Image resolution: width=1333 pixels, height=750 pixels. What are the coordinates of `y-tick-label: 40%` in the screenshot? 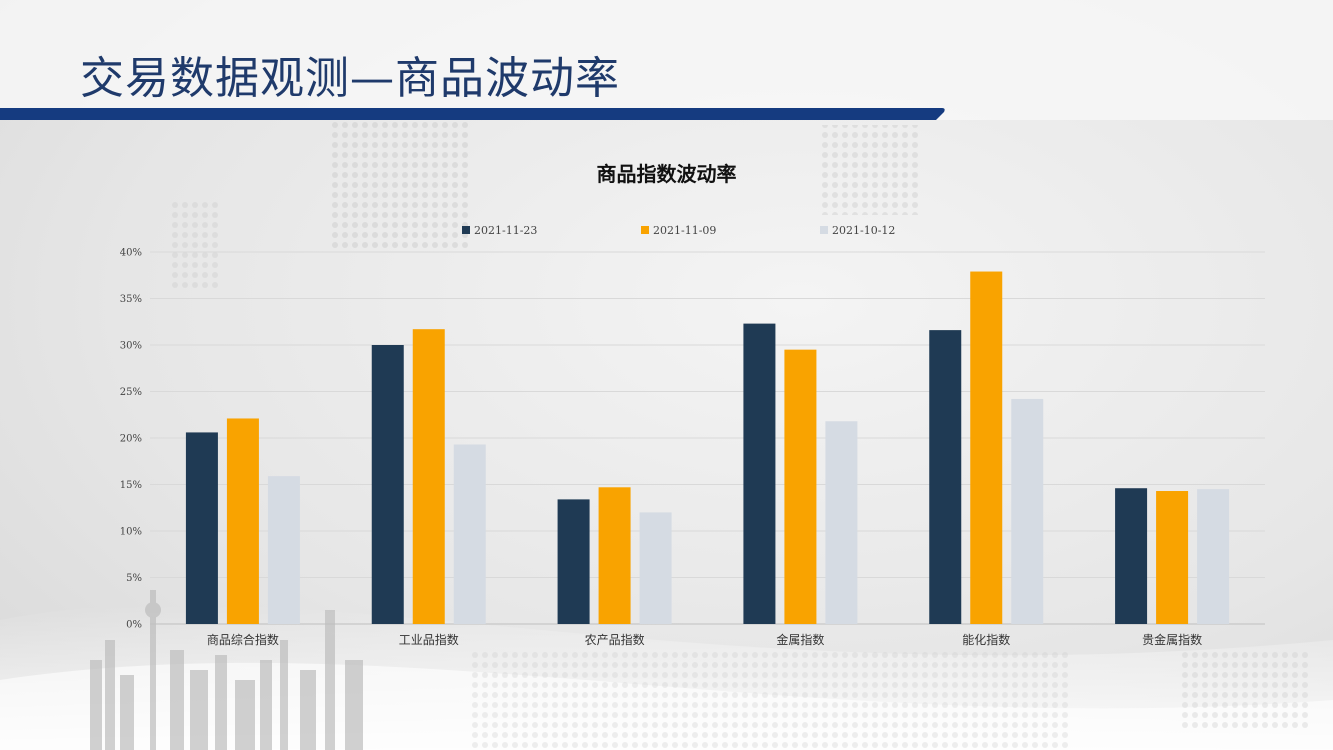 It's located at (131, 253).